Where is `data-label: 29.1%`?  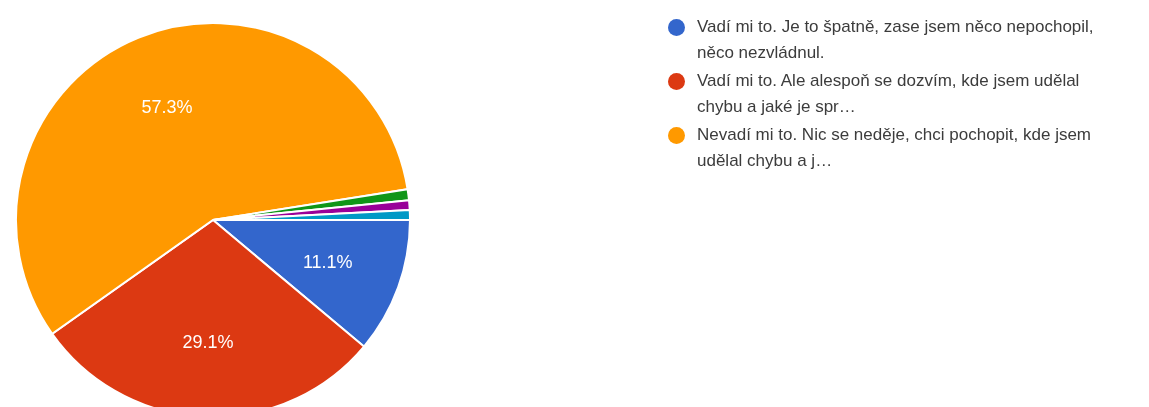
data-label: 29.1% is located at coordinates (208, 342).